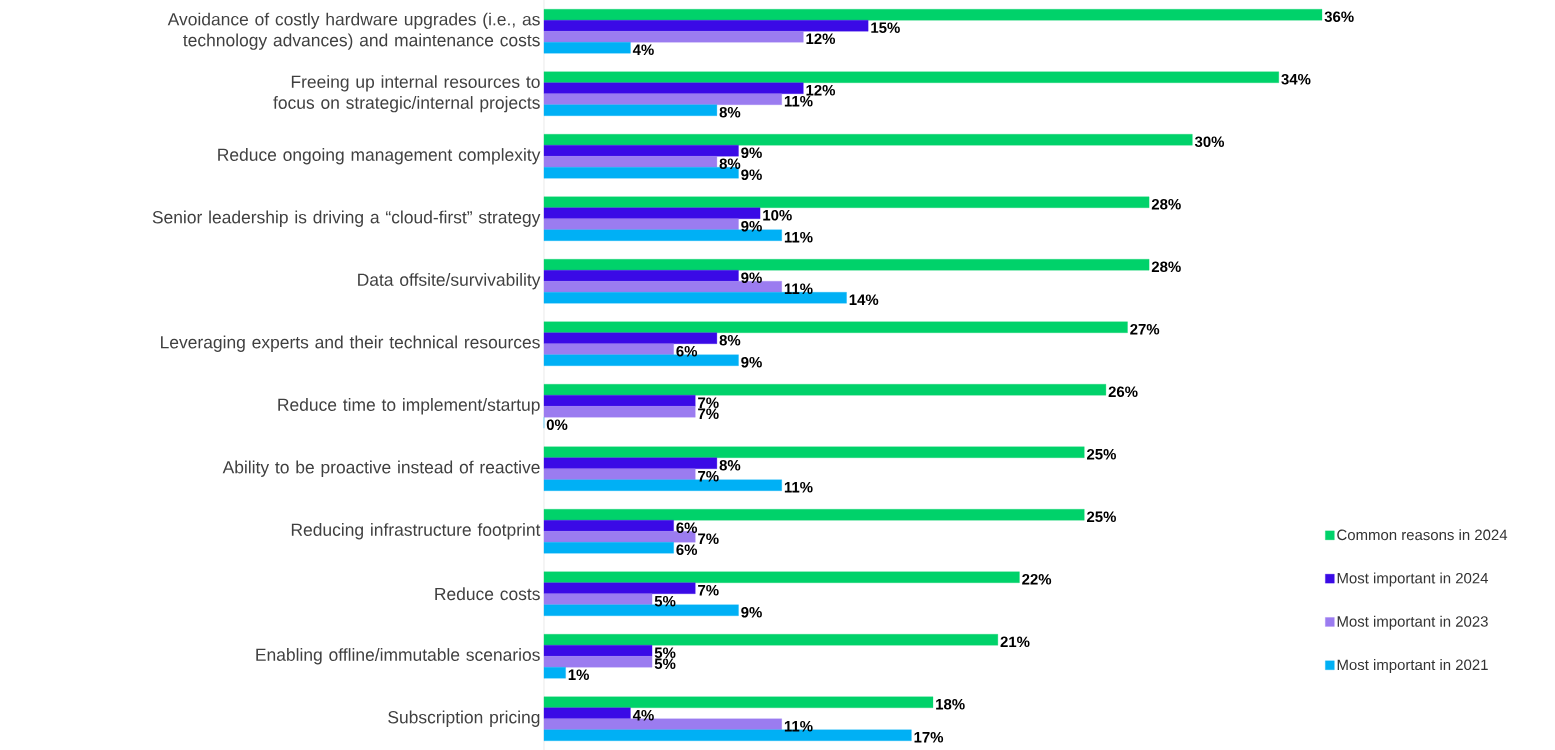  I want to click on y-tick-label: Subscription pricing, so click(464, 718).